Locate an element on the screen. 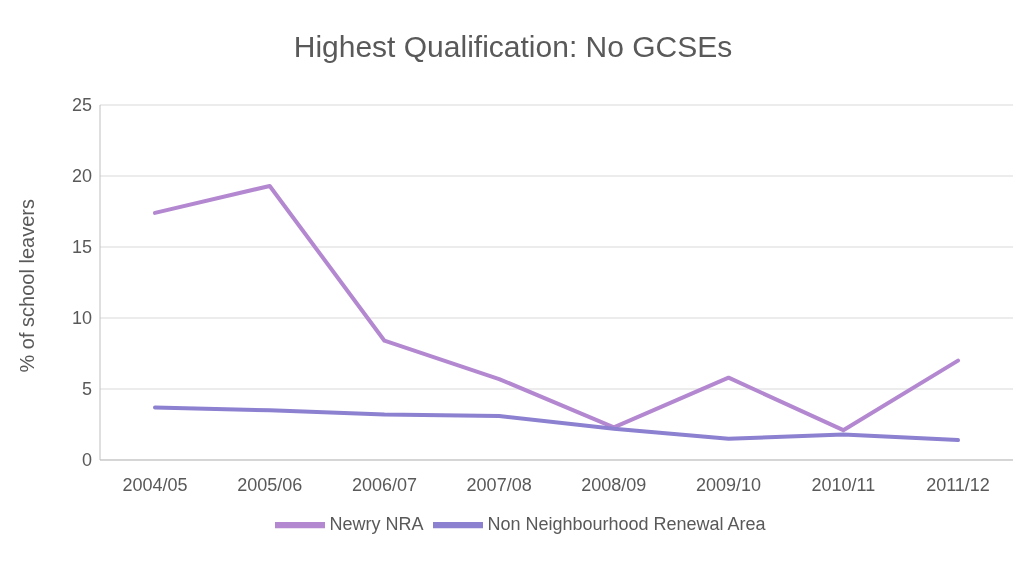 The width and height of the screenshot is (1028, 561). x-tick-label: 2009/10 is located at coordinates (729, 484).